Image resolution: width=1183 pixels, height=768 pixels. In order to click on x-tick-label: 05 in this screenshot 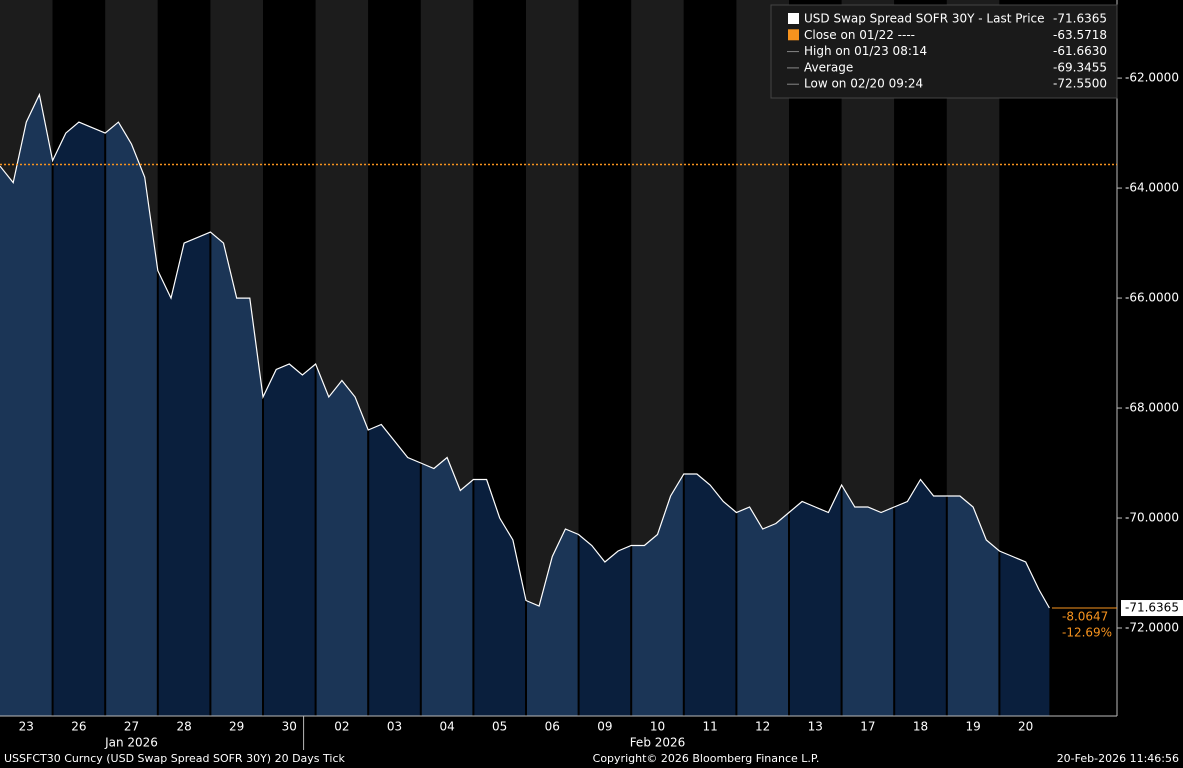, I will do `click(499, 727)`.